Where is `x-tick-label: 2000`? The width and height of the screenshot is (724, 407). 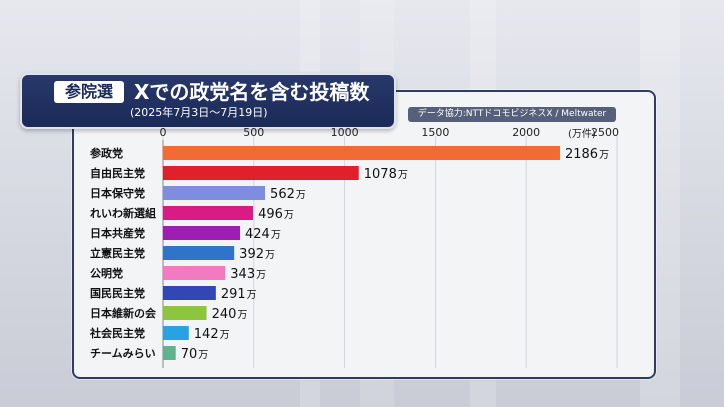 x-tick-label: 2000 is located at coordinates (526, 132).